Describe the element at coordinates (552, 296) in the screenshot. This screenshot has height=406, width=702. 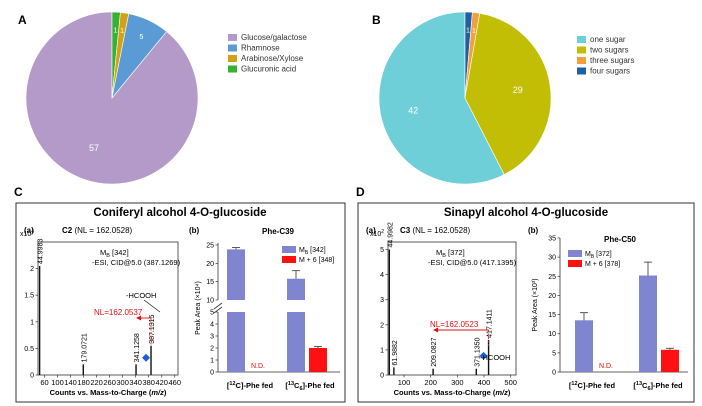
I see `bars-d-y-tick-label-4: 20` at that location.